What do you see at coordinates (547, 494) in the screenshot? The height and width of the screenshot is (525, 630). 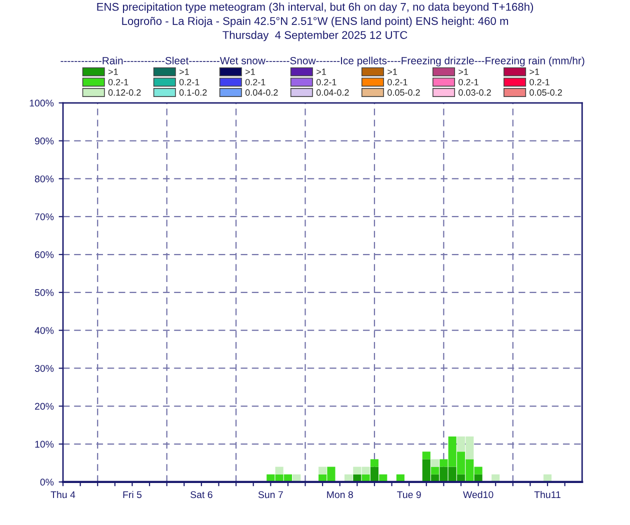 I see `x-tick-label: Thu11` at bounding box center [547, 494].